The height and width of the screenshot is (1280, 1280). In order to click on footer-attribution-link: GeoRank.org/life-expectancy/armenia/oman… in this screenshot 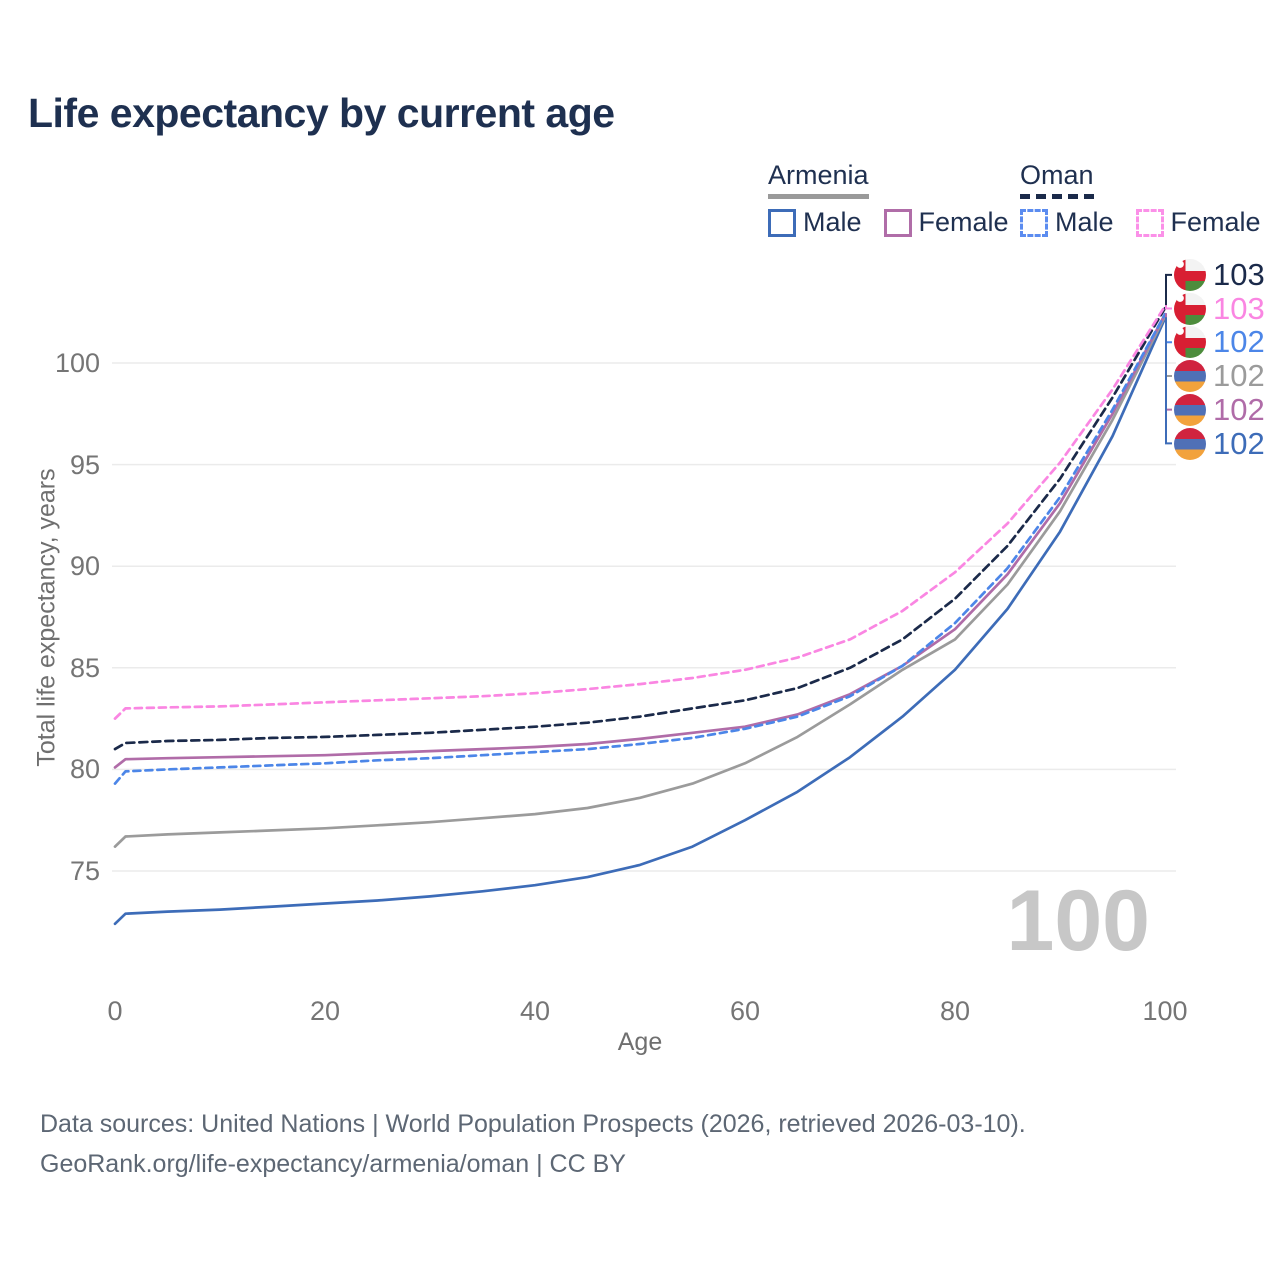, I will do `click(333, 1164)`.